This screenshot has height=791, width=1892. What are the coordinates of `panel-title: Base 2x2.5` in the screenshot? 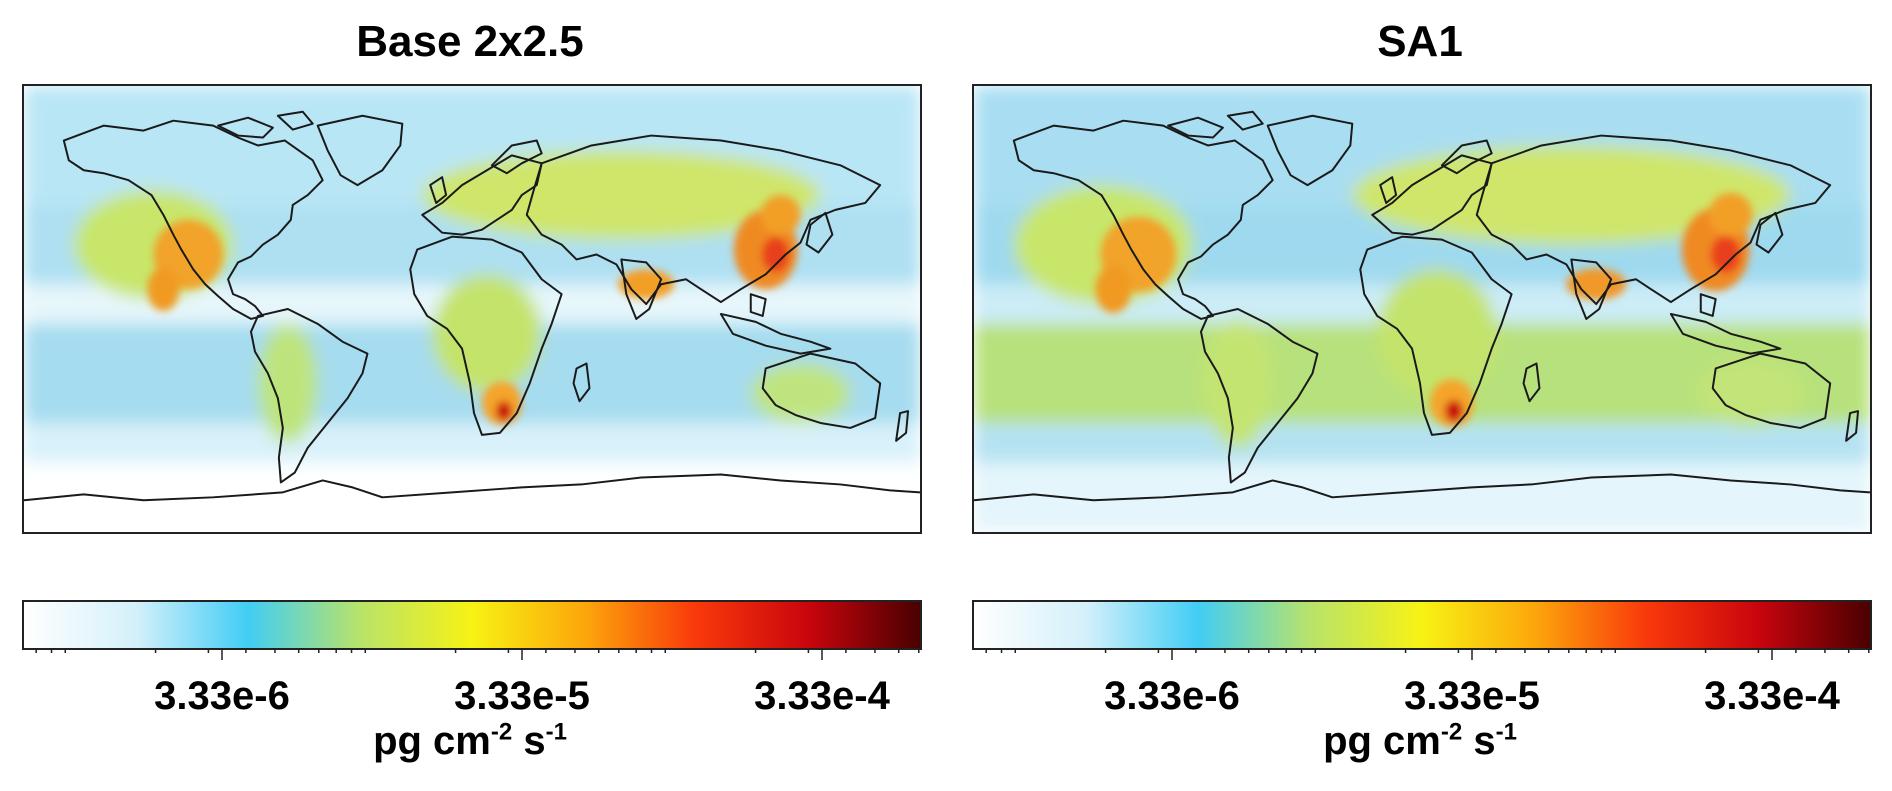 It's located at (470, 41).